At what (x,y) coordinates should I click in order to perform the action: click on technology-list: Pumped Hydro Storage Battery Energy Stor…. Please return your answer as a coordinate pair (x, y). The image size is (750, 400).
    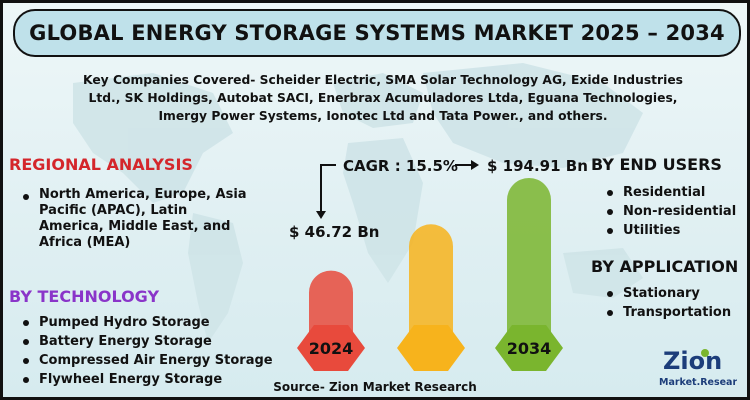
    Looking at the image, I should click on (146, 351).